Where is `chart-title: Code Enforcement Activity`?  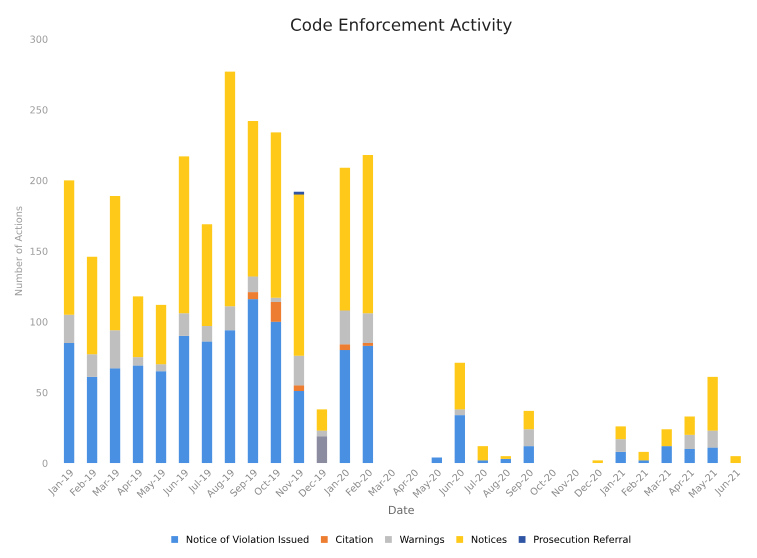
chart-title: Code Enforcement Activity is located at coordinates (401, 26).